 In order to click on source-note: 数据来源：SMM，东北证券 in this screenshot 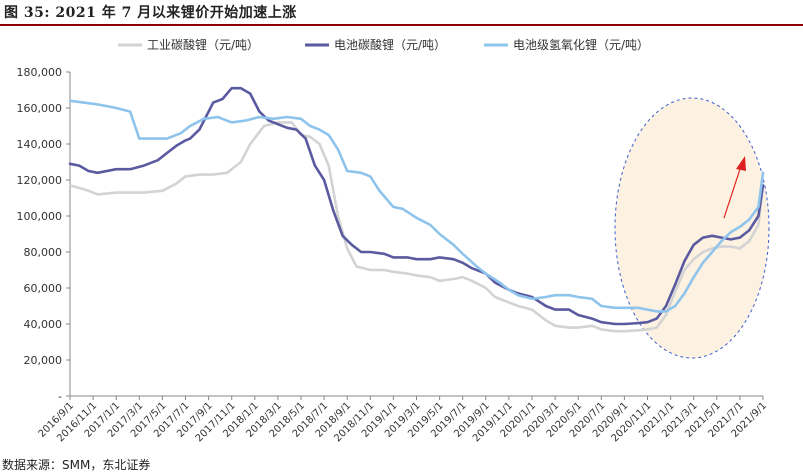, I will do `click(76, 465)`.